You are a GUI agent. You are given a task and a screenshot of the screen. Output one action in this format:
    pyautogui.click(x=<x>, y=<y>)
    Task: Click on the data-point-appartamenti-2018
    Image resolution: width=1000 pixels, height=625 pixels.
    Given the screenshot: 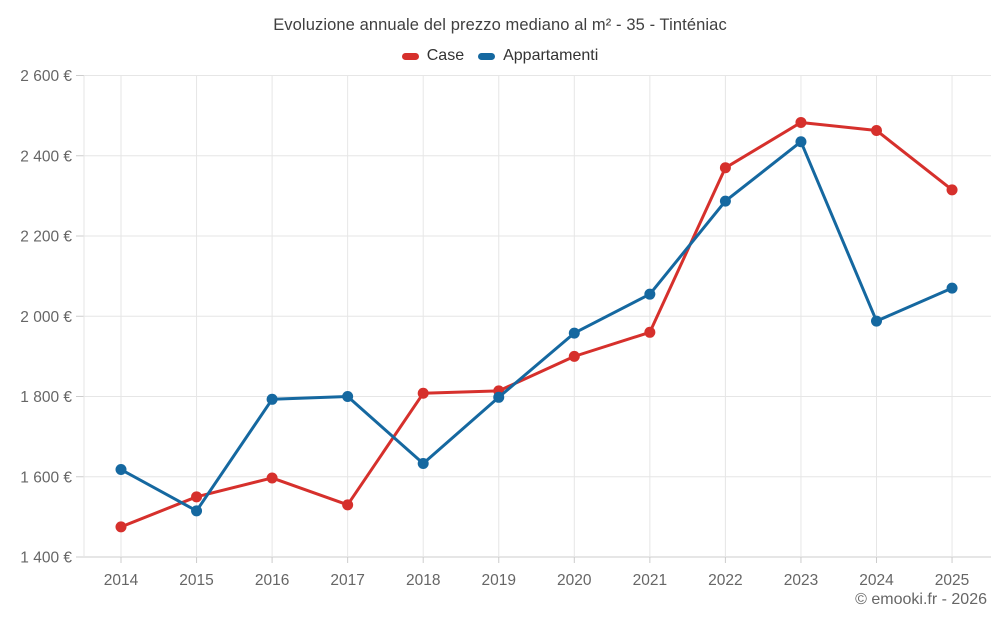 What is the action you would take?
    pyautogui.click(x=423, y=464)
    